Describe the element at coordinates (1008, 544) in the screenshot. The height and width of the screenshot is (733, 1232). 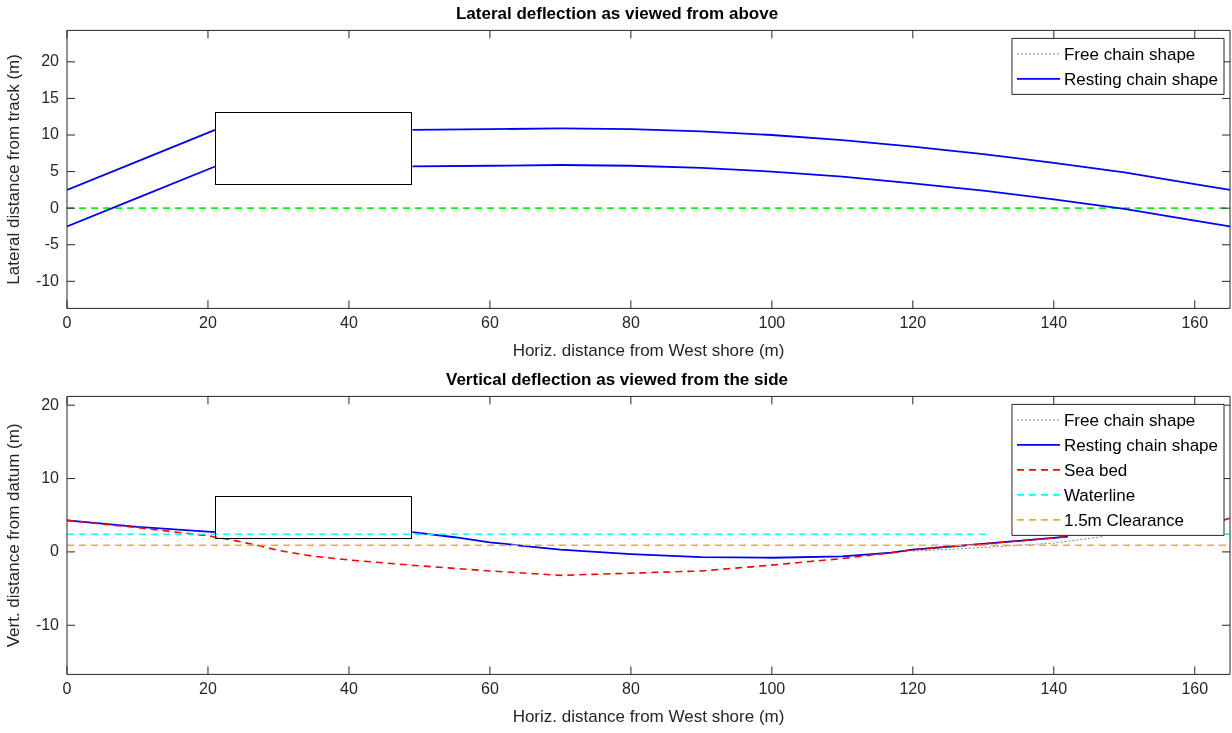
I see `line-series` at that location.